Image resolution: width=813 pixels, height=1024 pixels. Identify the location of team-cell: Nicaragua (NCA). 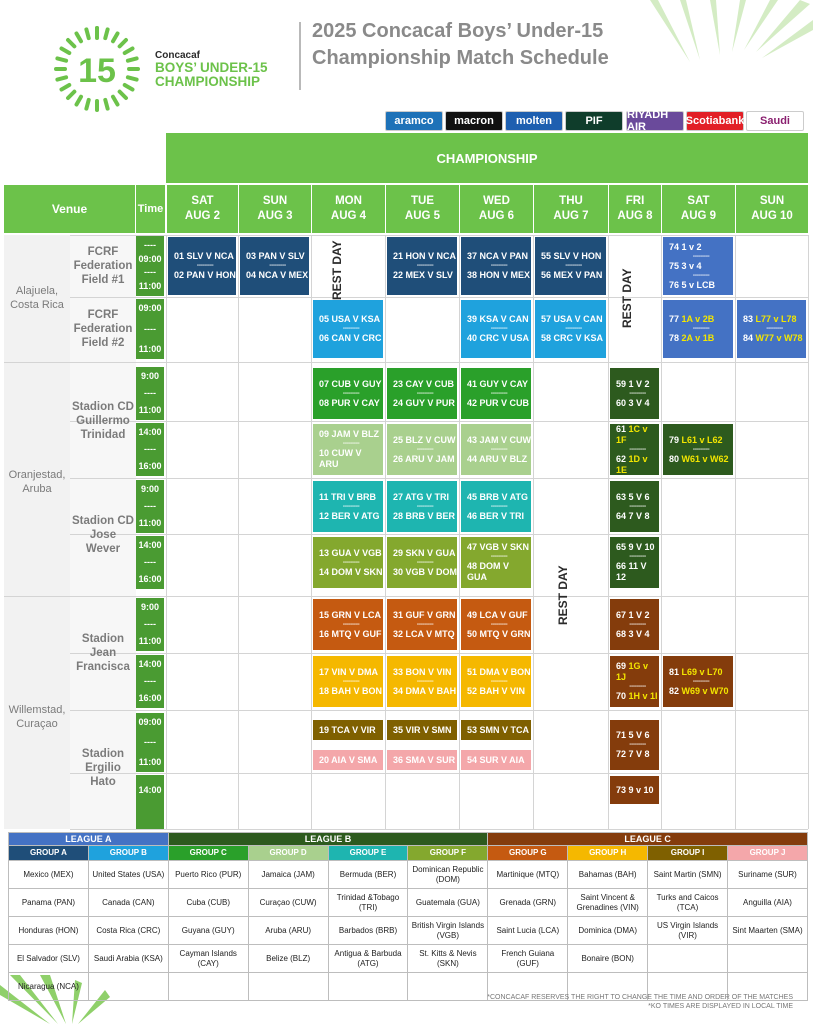
(48, 986).